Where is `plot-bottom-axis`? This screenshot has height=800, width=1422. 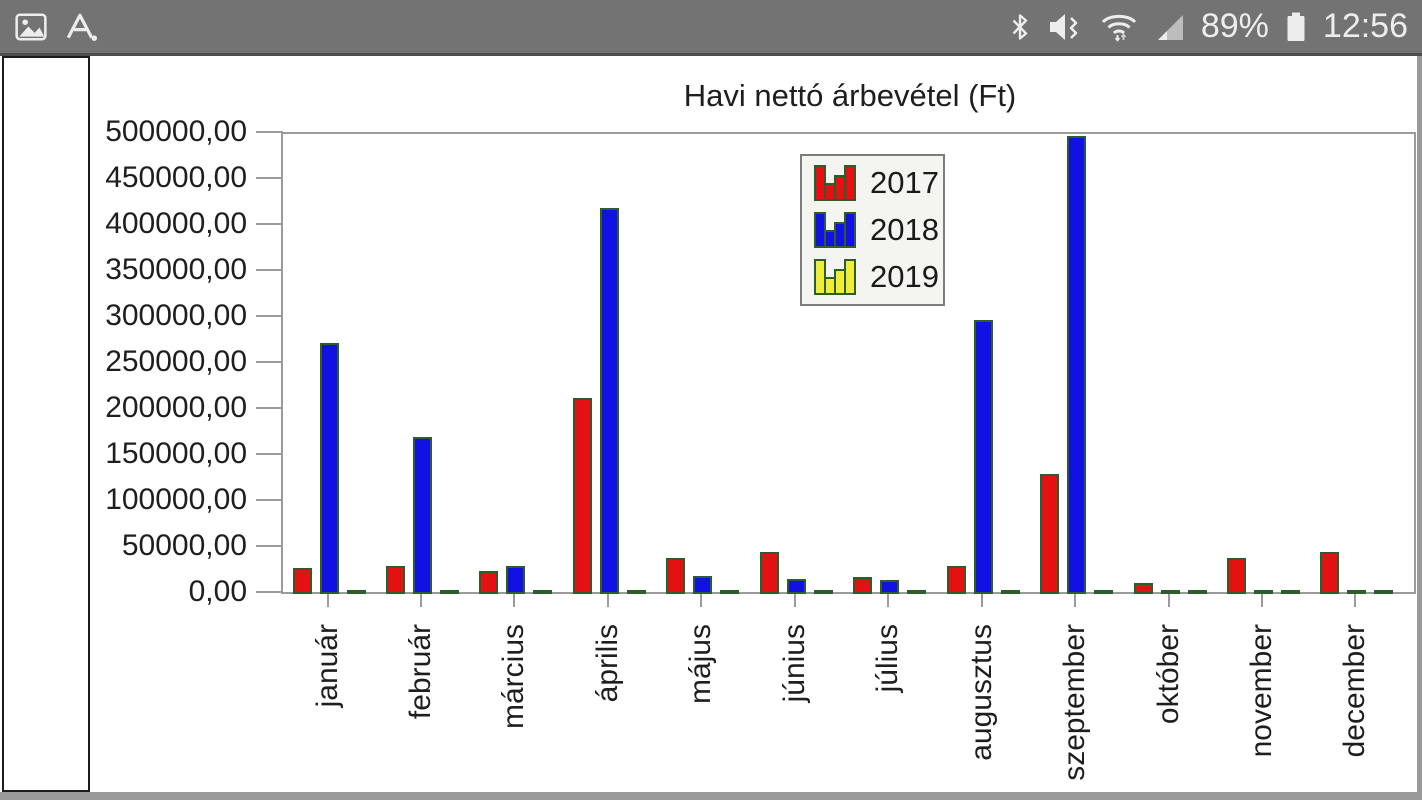
plot-bottom-axis is located at coordinates (849, 593).